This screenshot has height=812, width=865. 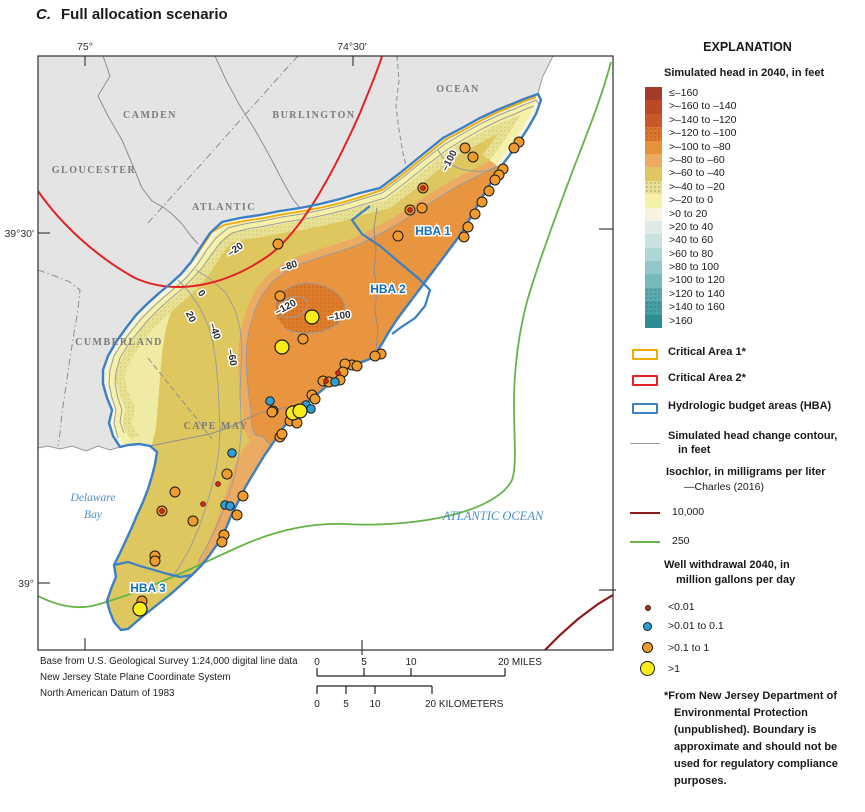 What do you see at coordinates (210, 172) in the screenshot?
I see `critical-area-2-boundary` at bounding box center [210, 172].